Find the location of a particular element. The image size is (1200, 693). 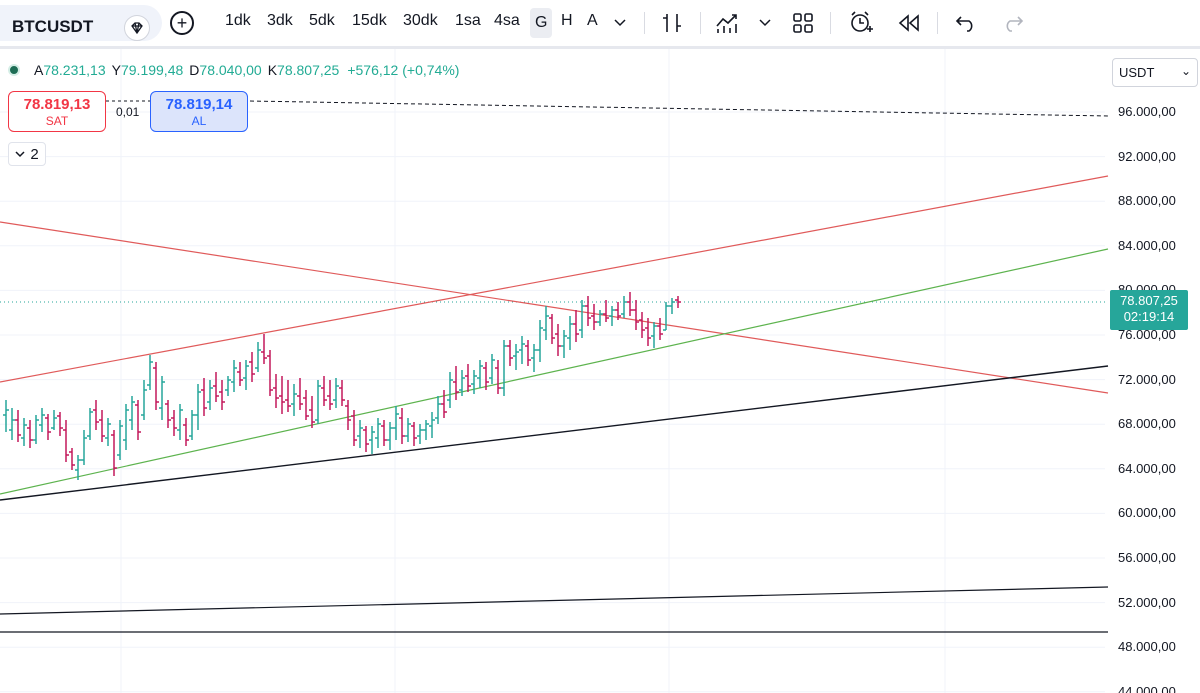

open-value: 78.231,13 is located at coordinates (74, 70).